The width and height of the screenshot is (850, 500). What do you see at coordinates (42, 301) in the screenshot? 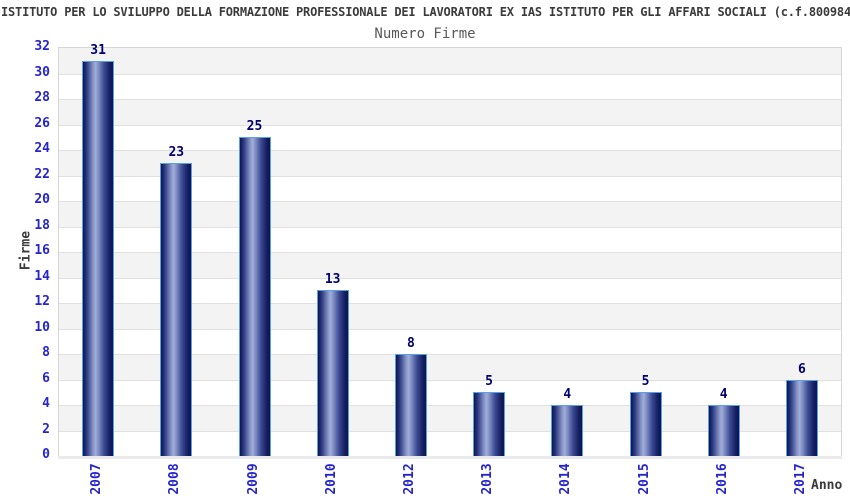
I see `y-tick-label: 12` at bounding box center [42, 301].